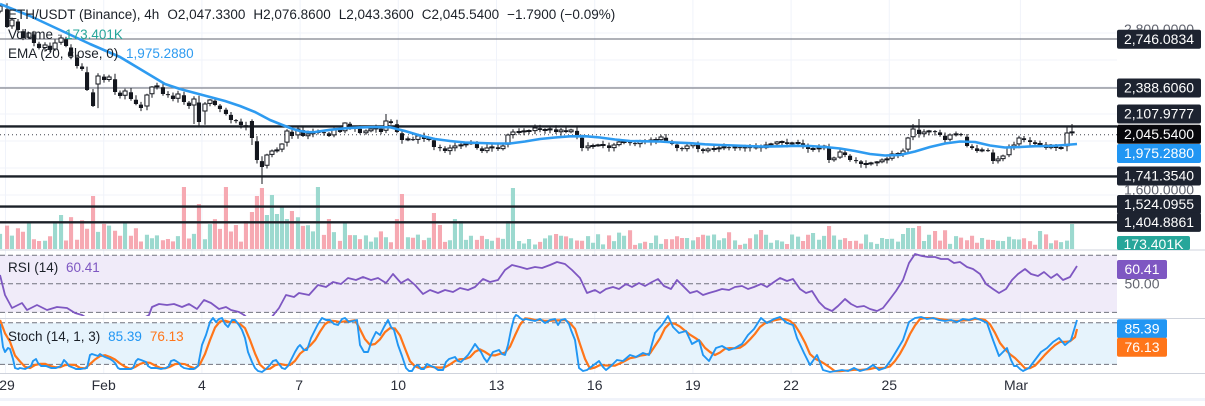 This screenshot has width=1205, height=406. I want to click on svg-text: EMA (20, close, 0) 1,975.2880, so click(101, 53).